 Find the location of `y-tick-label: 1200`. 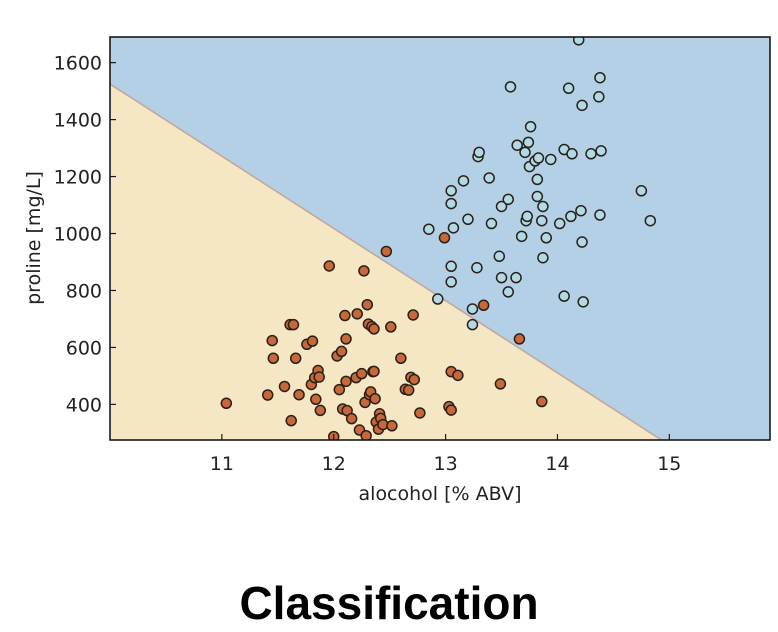

y-tick-label: 1200 is located at coordinates (78, 178).